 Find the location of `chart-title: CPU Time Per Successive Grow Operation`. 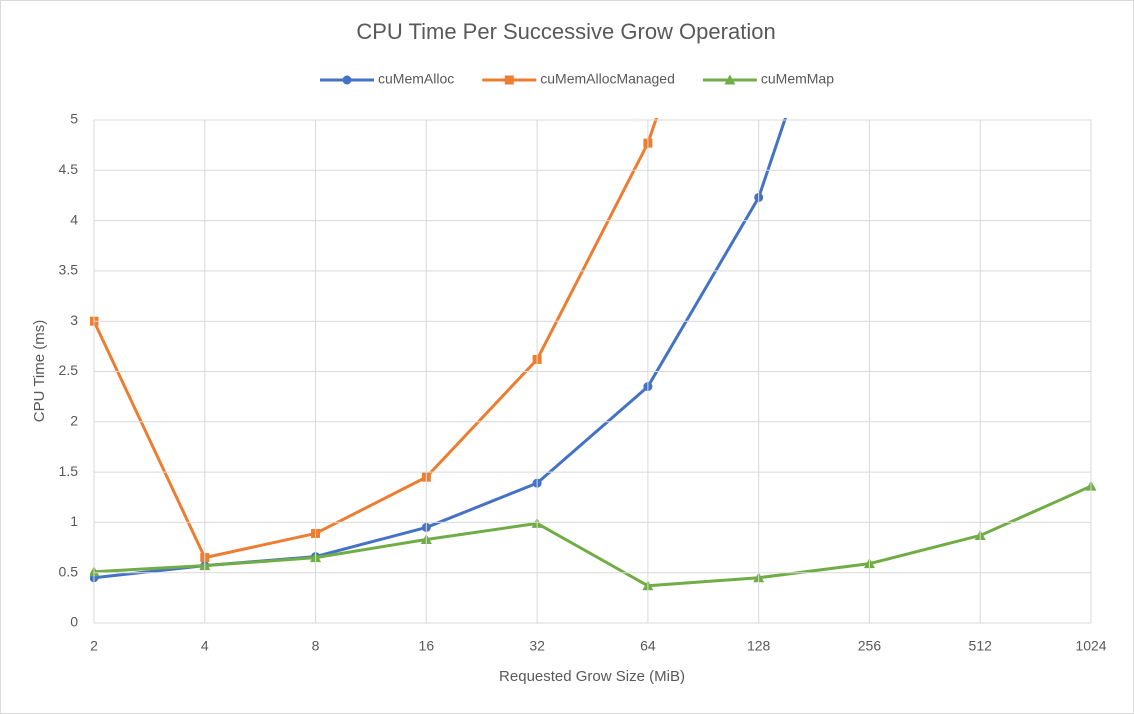

chart-title: CPU Time Per Successive Grow Operation is located at coordinates (565, 31).